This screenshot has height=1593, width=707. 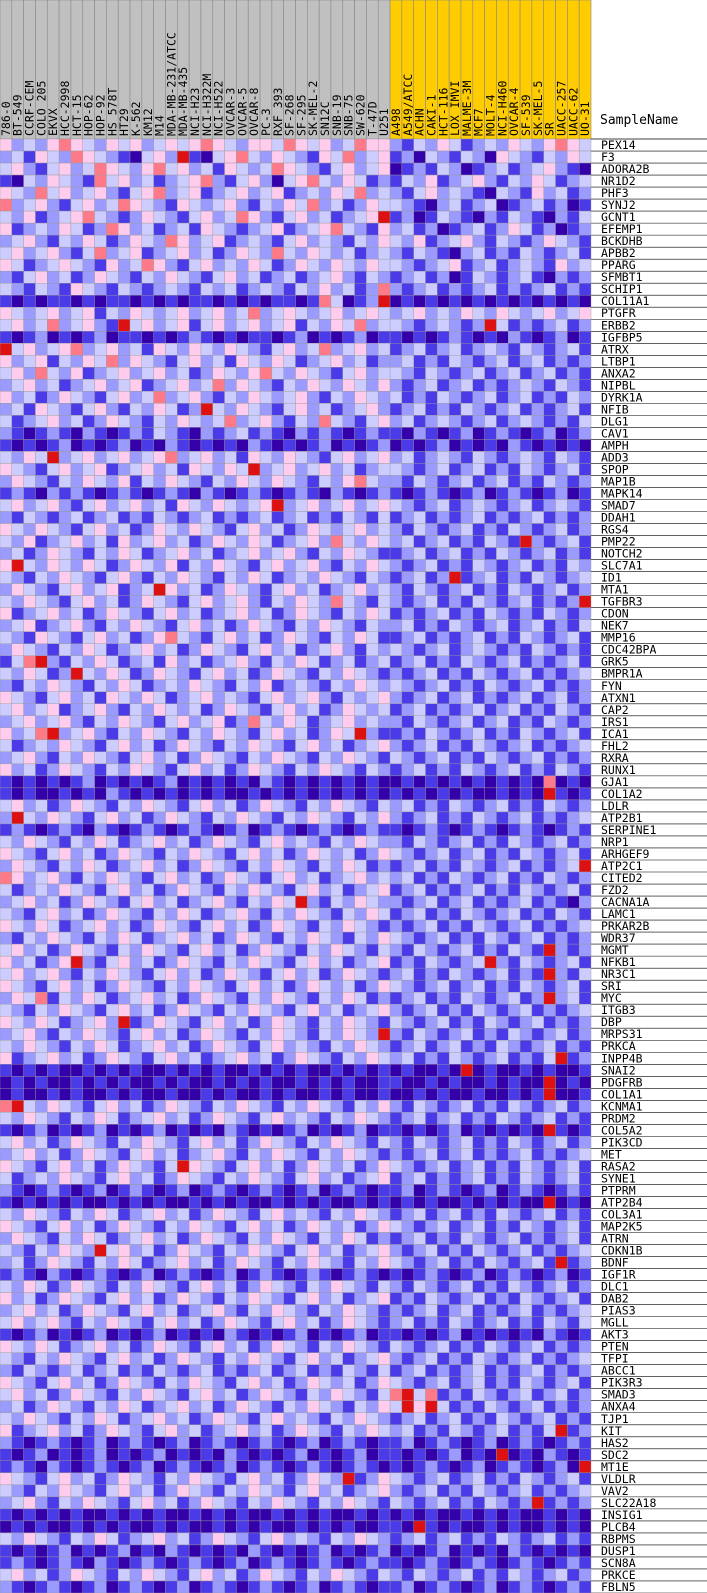 What do you see at coordinates (622, 1094) in the screenshot?
I see `row-label: COL1A1` at bounding box center [622, 1094].